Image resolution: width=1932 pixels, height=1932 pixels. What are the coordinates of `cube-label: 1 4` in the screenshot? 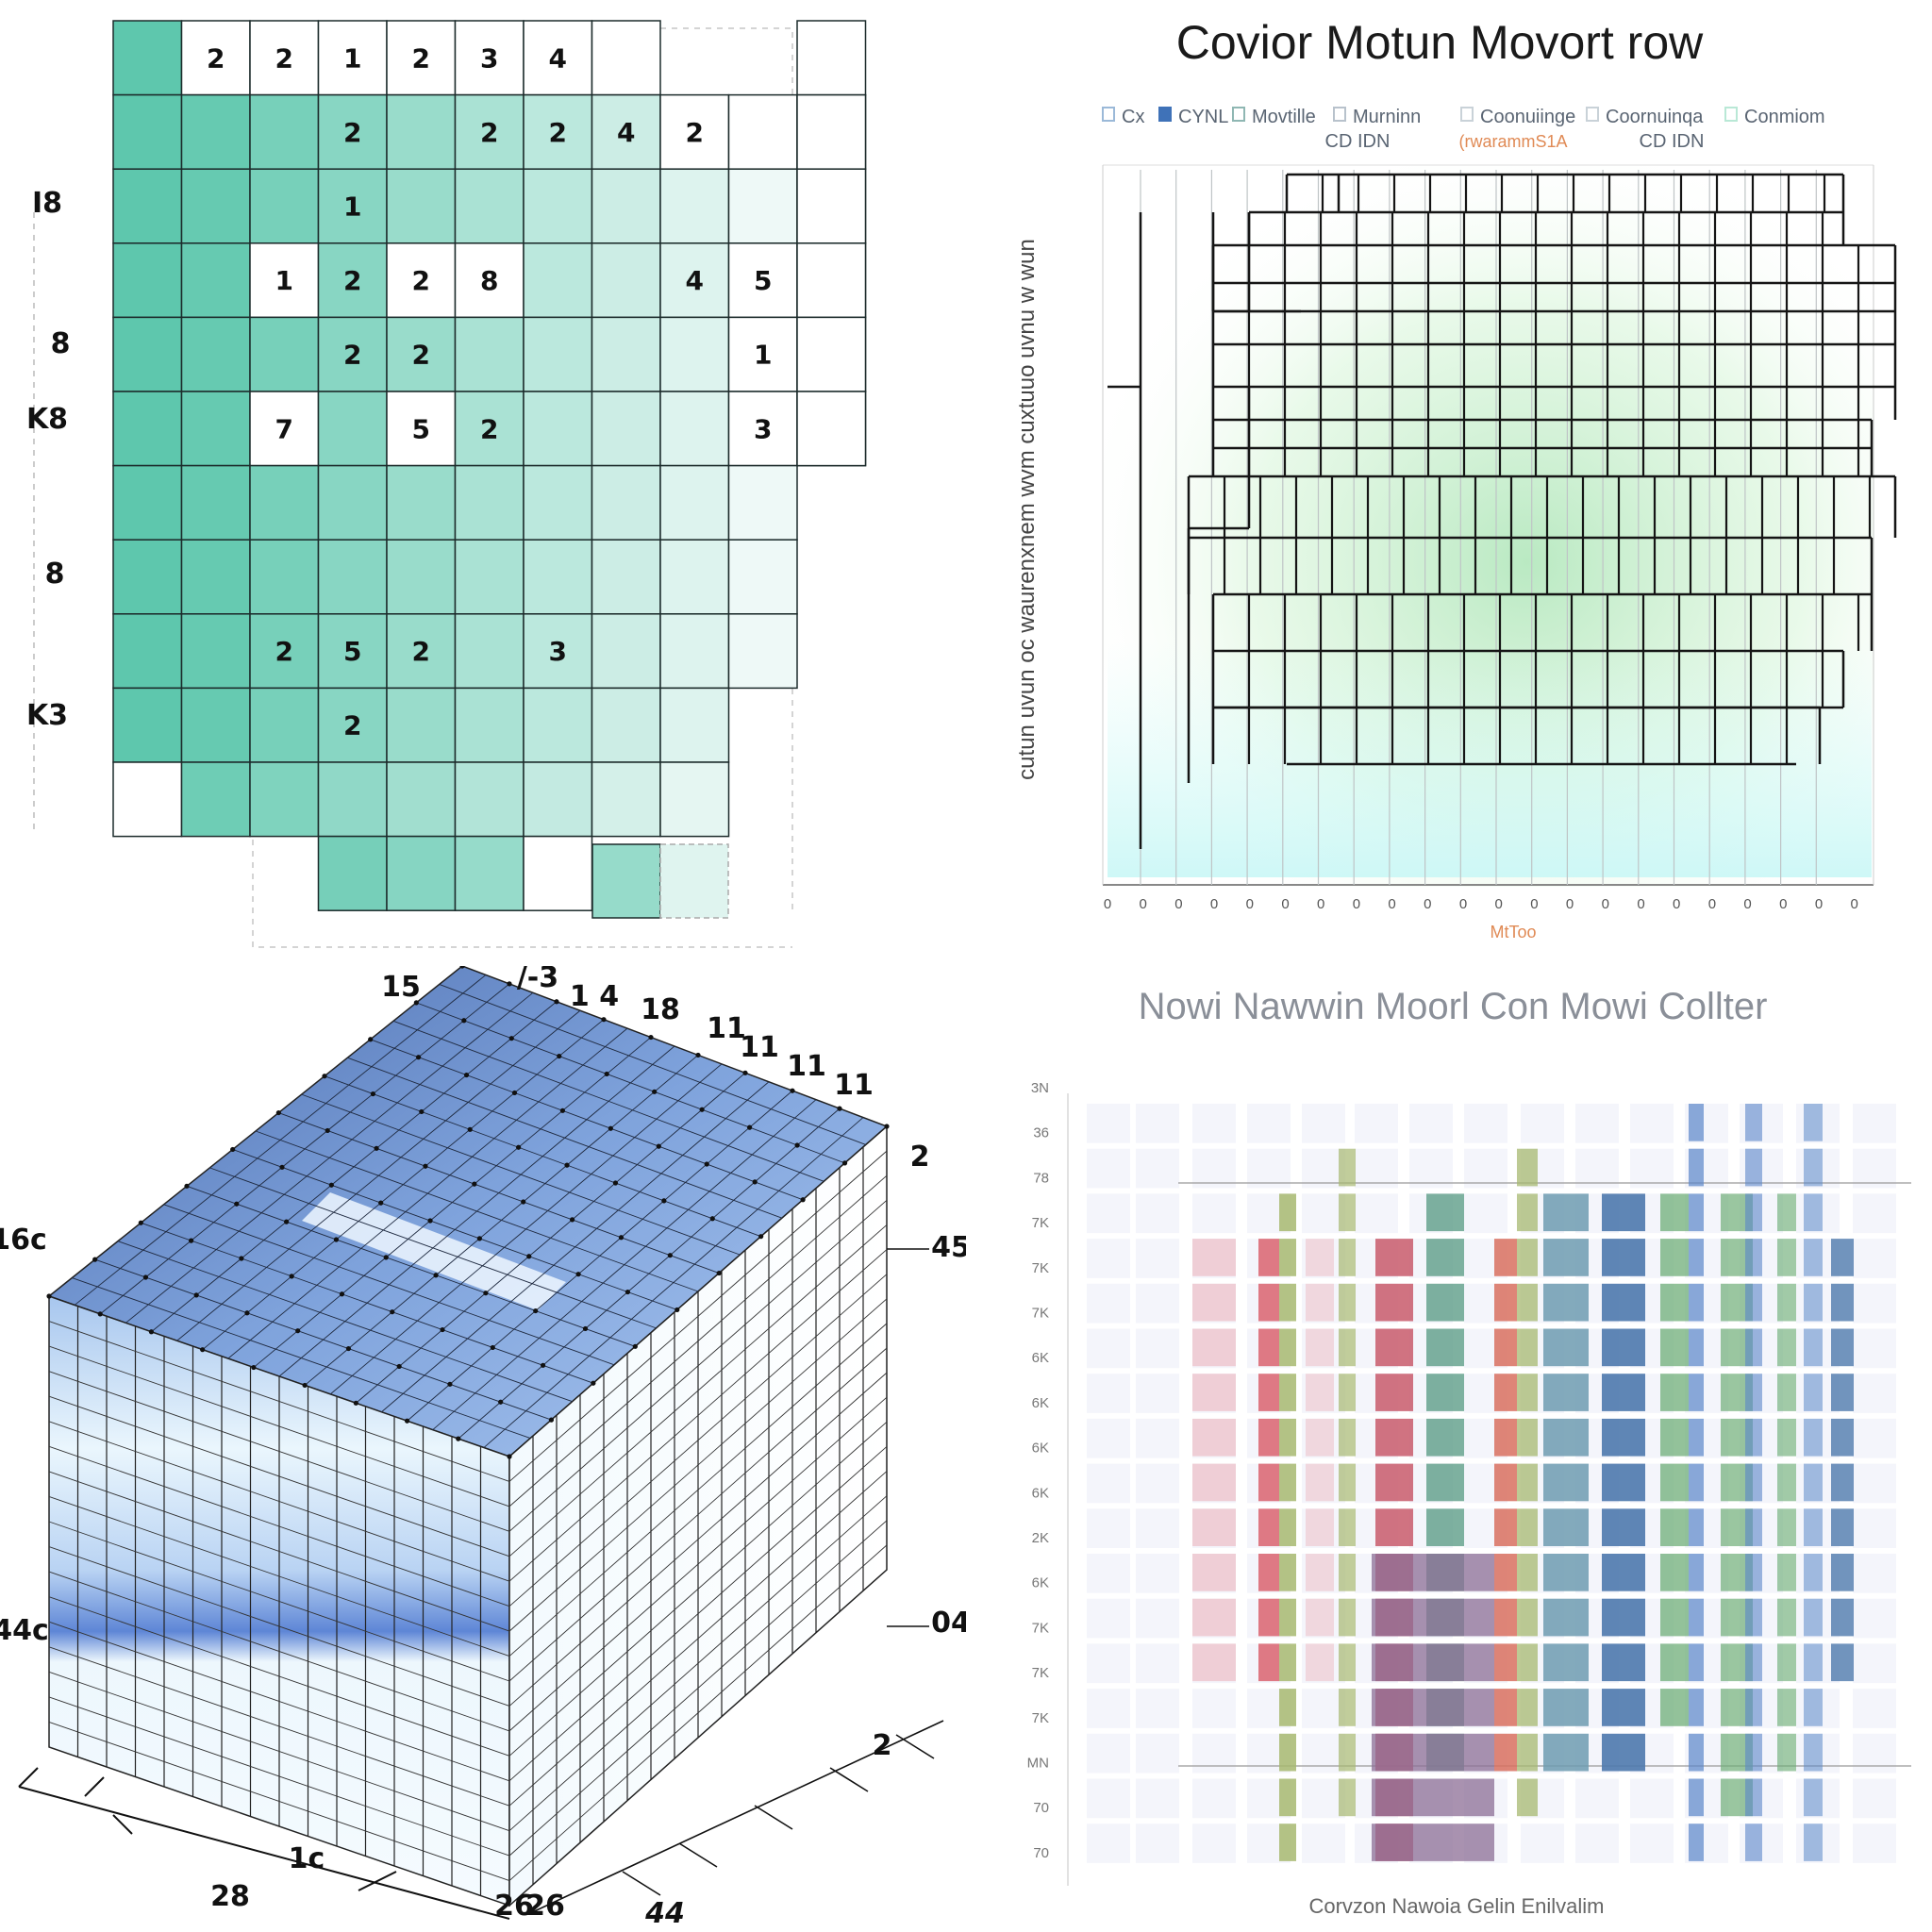 It's located at (594, 996).